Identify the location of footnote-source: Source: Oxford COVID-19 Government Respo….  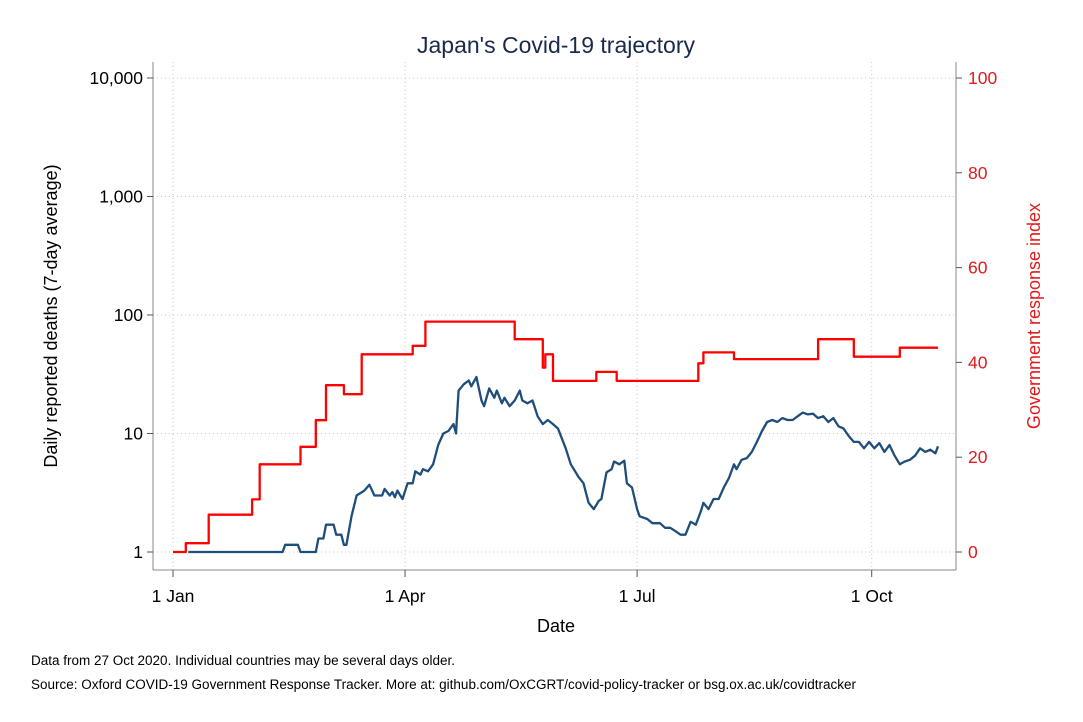
(444, 684).